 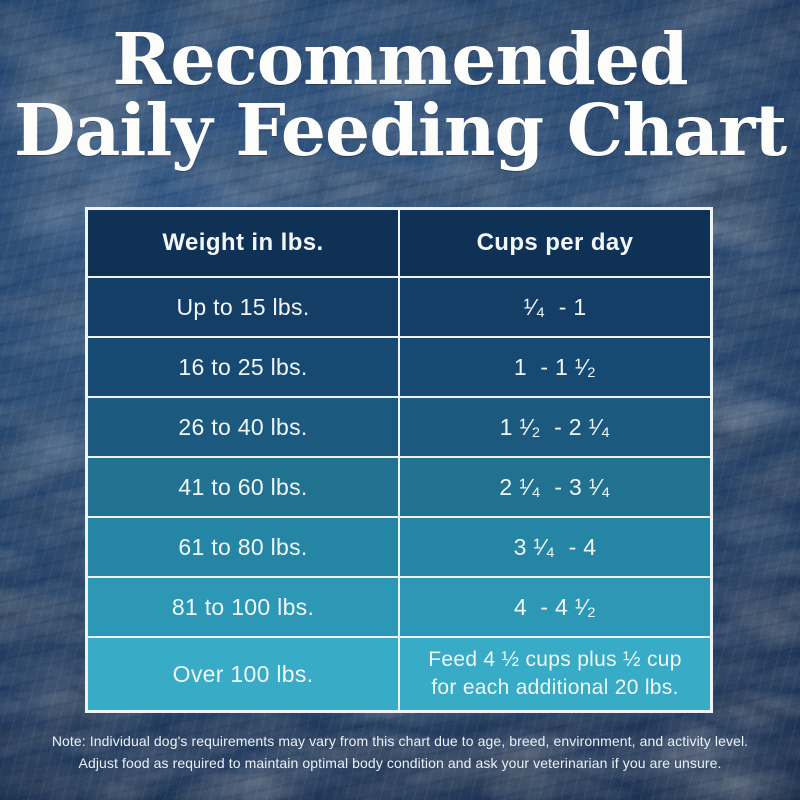 What do you see at coordinates (555, 427) in the screenshot?
I see `cups-cell-row-2: 1 ¹⁄₂ - 2 ¹⁄₄` at bounding box center [555, 427].